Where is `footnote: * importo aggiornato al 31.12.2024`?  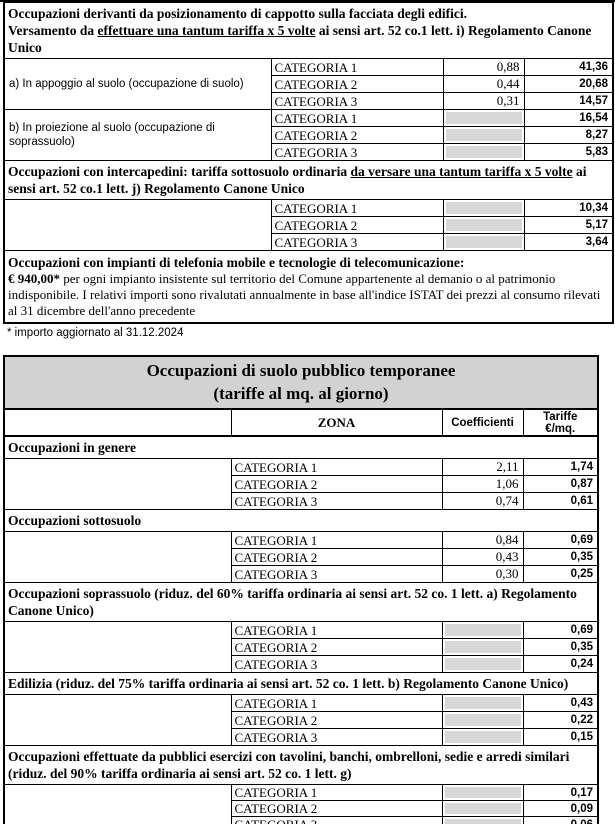
footnote: * importo aggiornato al 31.12.2024 is located at coordinates (95, 333).